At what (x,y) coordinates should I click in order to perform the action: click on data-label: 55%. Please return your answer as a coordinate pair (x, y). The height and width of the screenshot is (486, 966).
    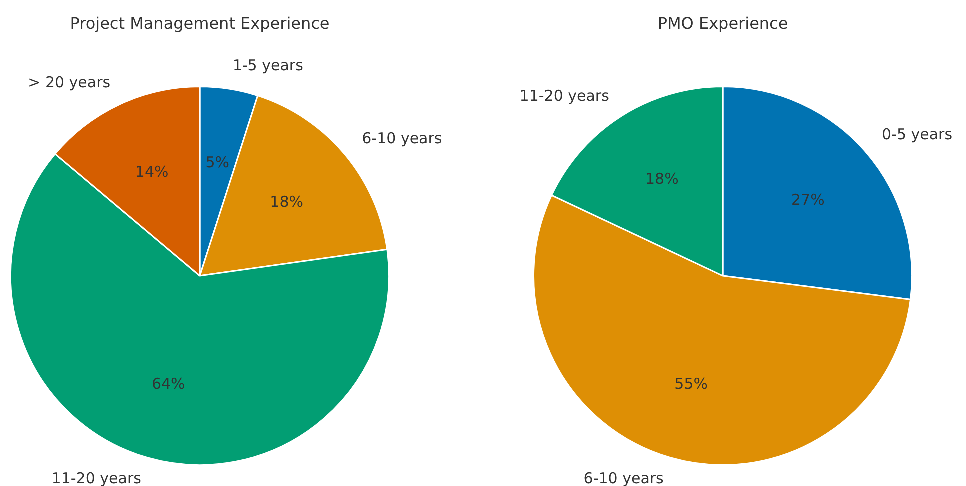
    Looking at the image, I should click on (691, 383).